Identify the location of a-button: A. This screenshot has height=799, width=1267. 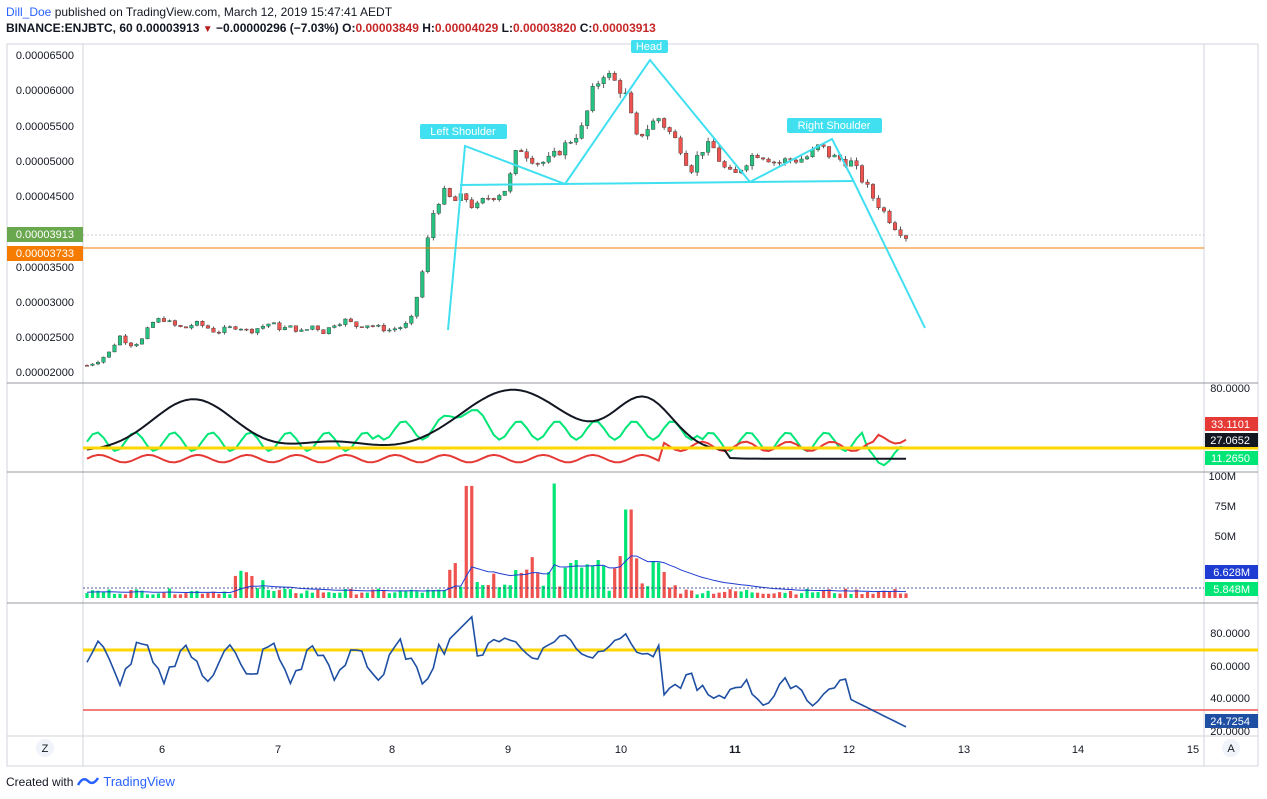
(1231, 749).